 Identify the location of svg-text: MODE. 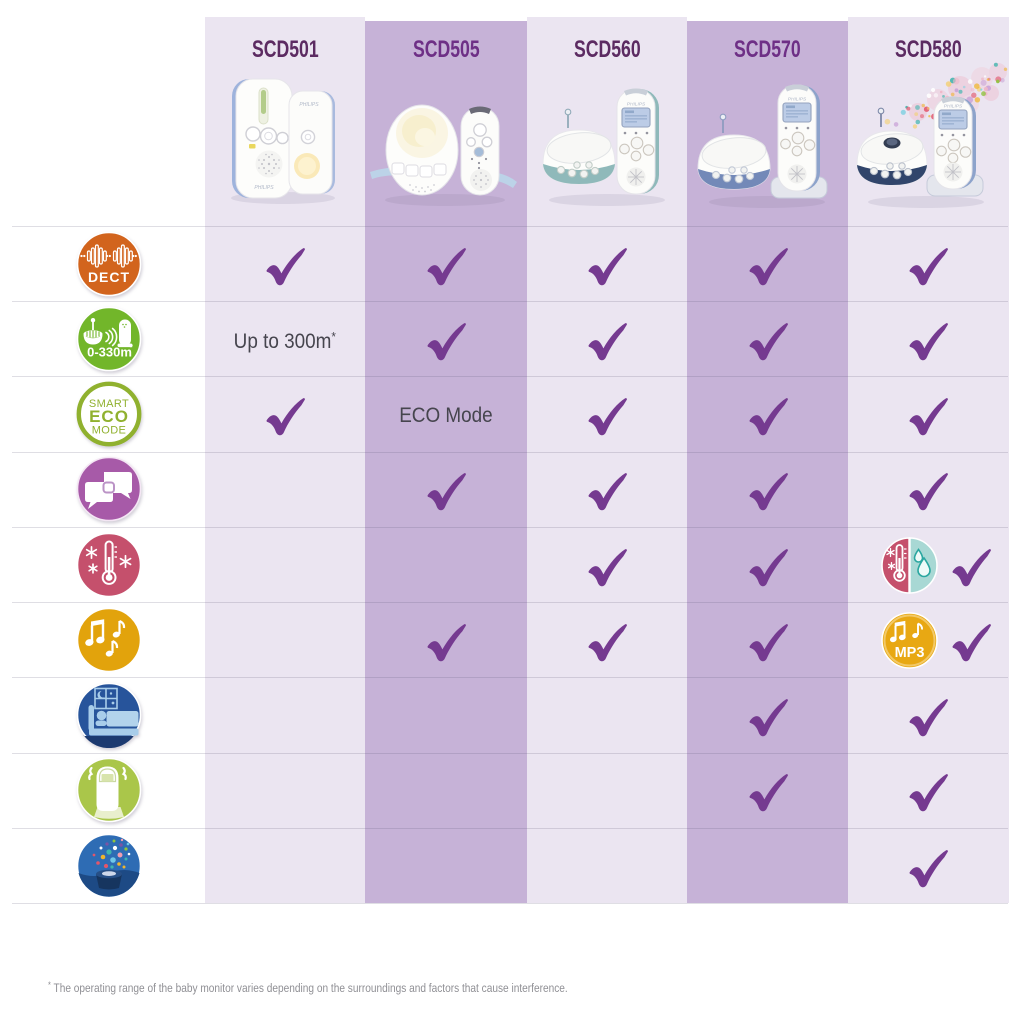
(109, 431).